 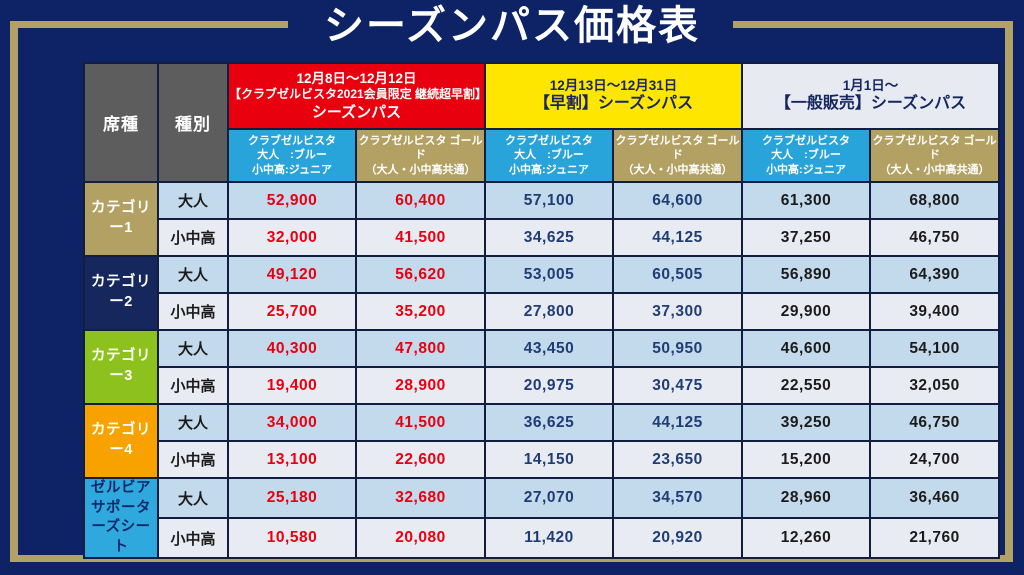 What do you see at coordinates (806, 498) in the screenshot?
I see `price-cell: 28,960` at bounding box center [806, 498].